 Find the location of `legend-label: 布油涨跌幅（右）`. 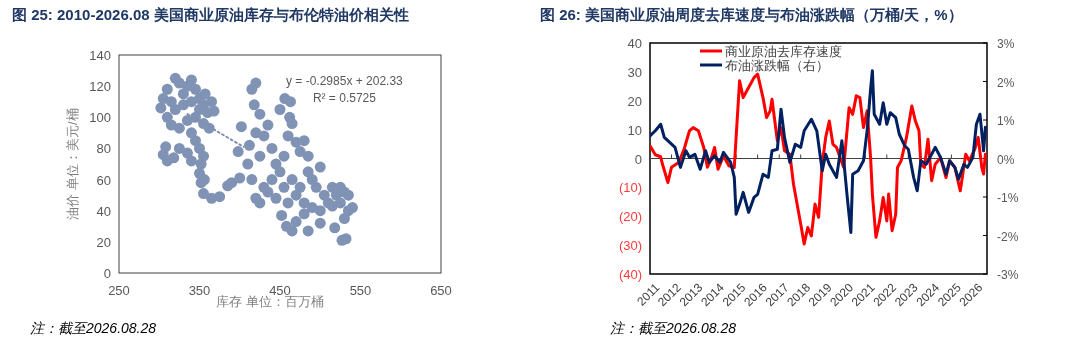

legend-label: 布油涨跌幅（右） is located at coordinates (777, 65).